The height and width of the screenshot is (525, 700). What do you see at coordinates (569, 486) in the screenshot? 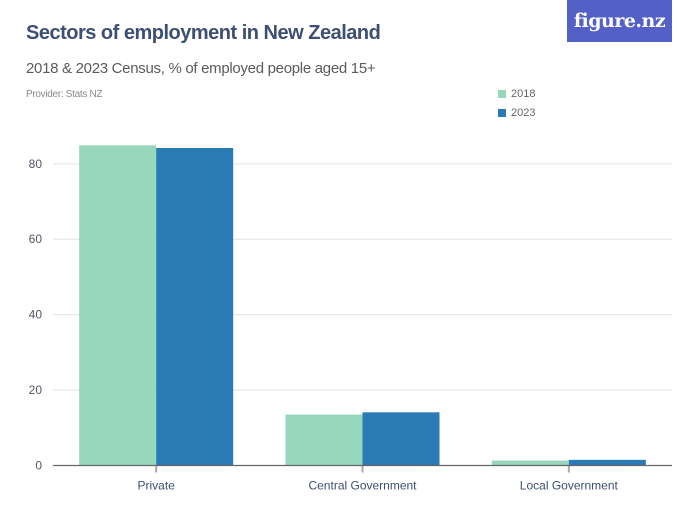
I see `x-tick-label: Local Government` at bounding box center [569, 486].